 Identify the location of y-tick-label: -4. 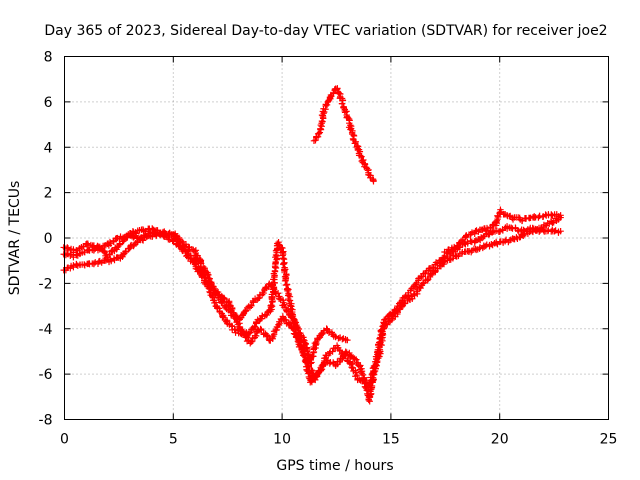
(46, 330).